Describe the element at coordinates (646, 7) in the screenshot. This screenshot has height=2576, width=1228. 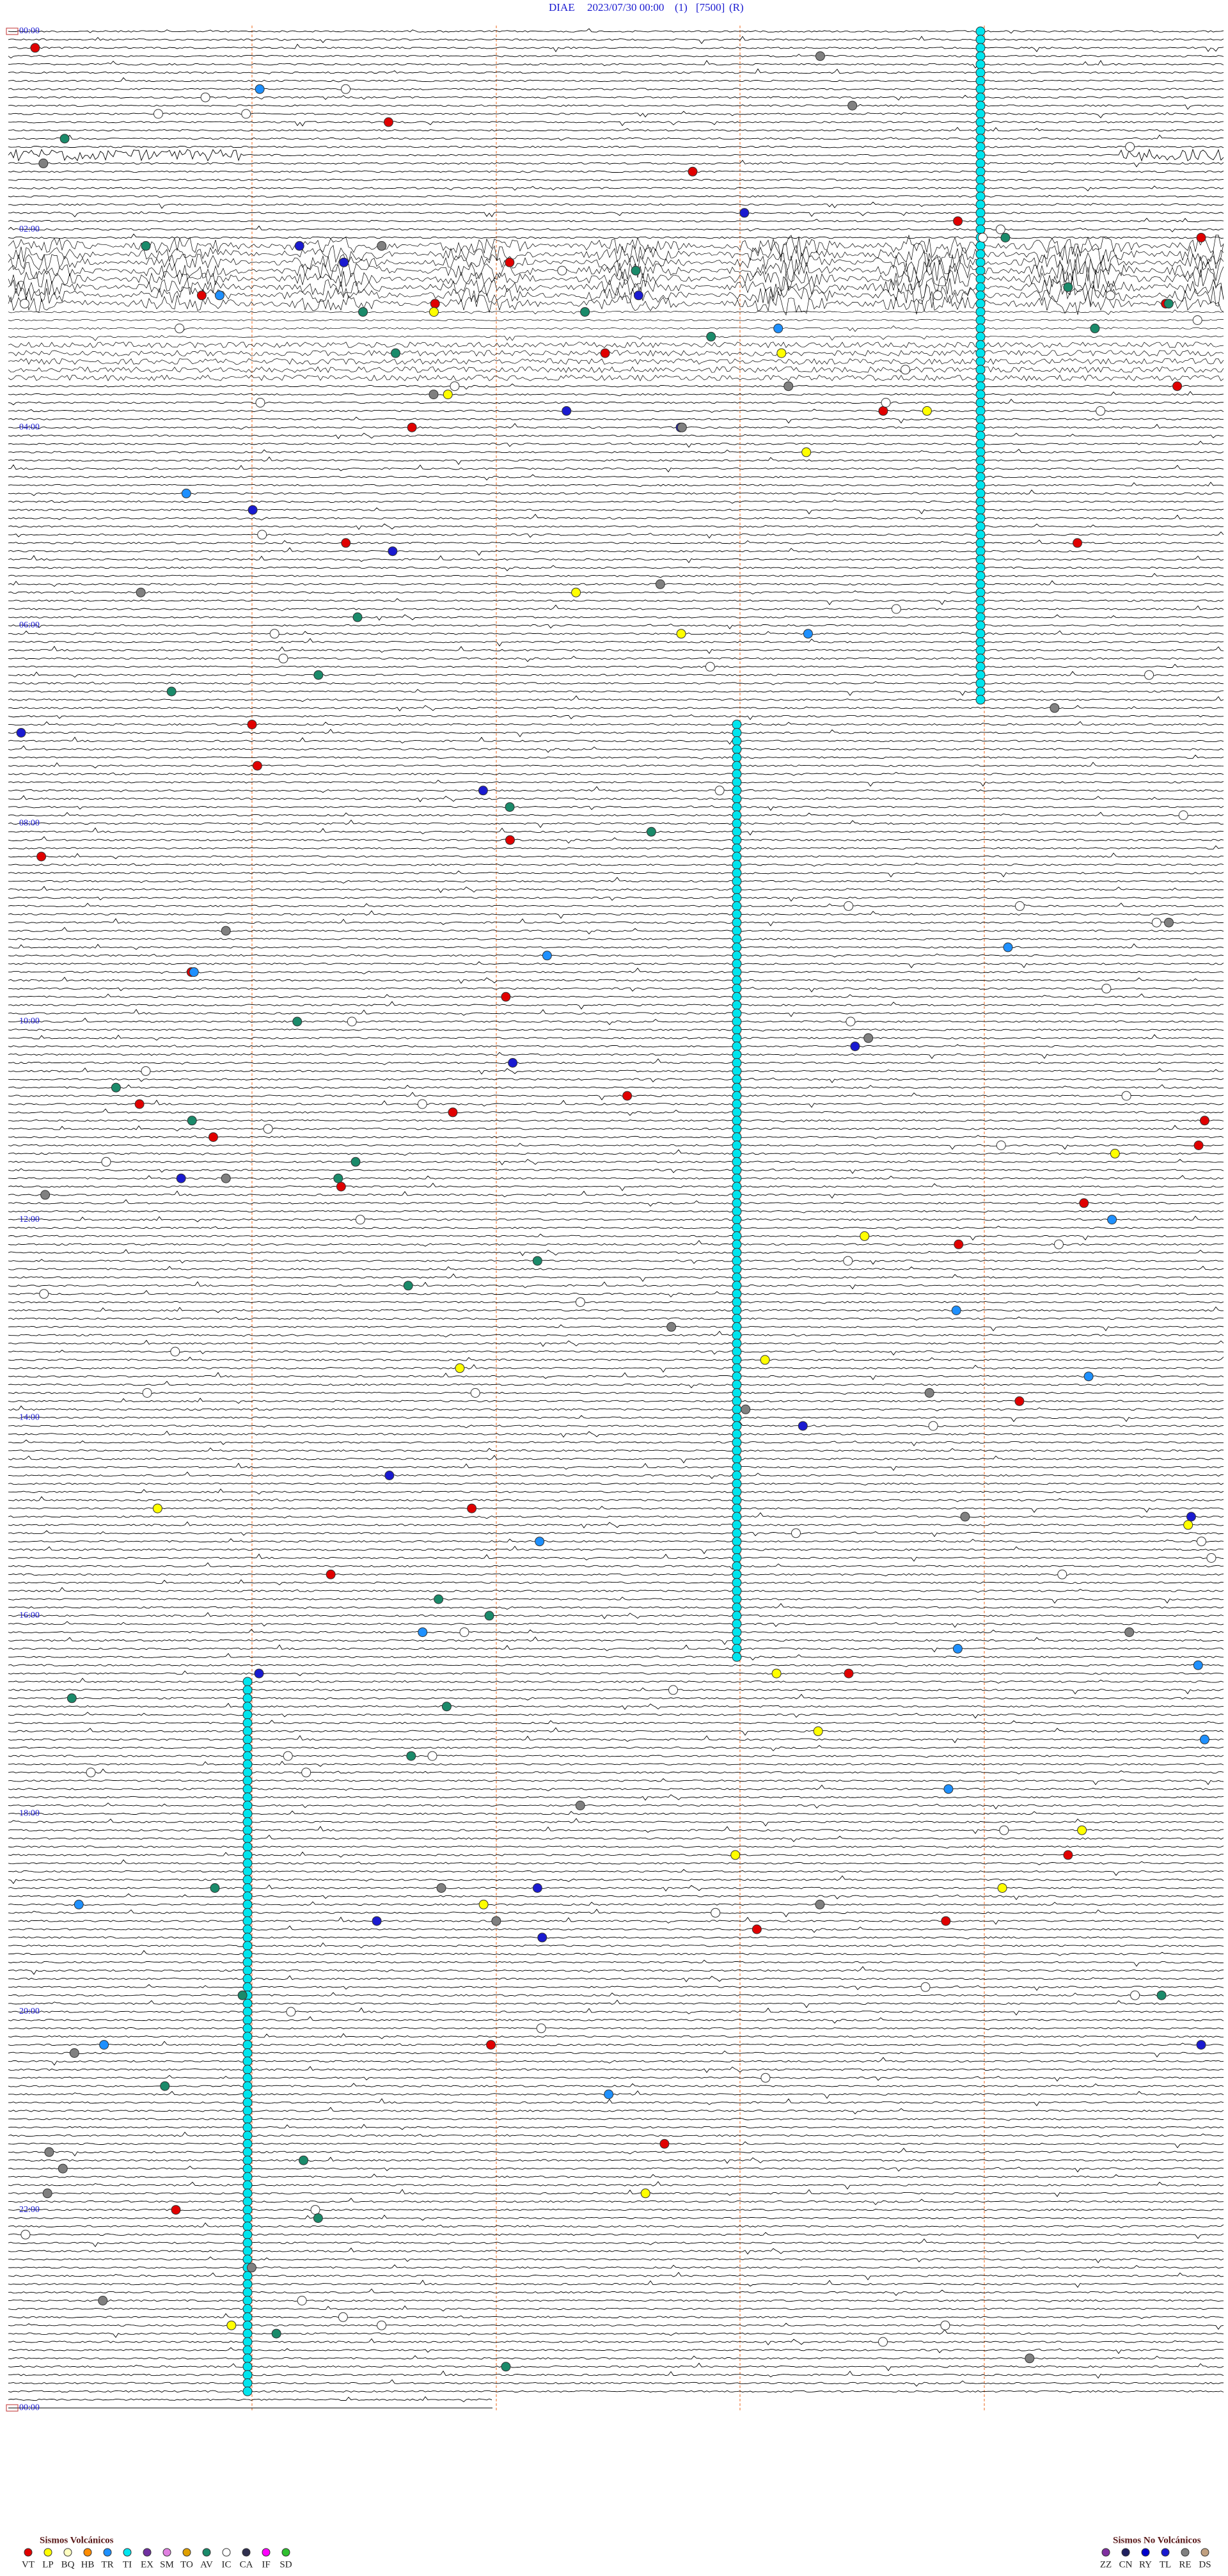
I see `header: DIAE 2023/07/30 00:00 (1) [7500] (R)` at that location.